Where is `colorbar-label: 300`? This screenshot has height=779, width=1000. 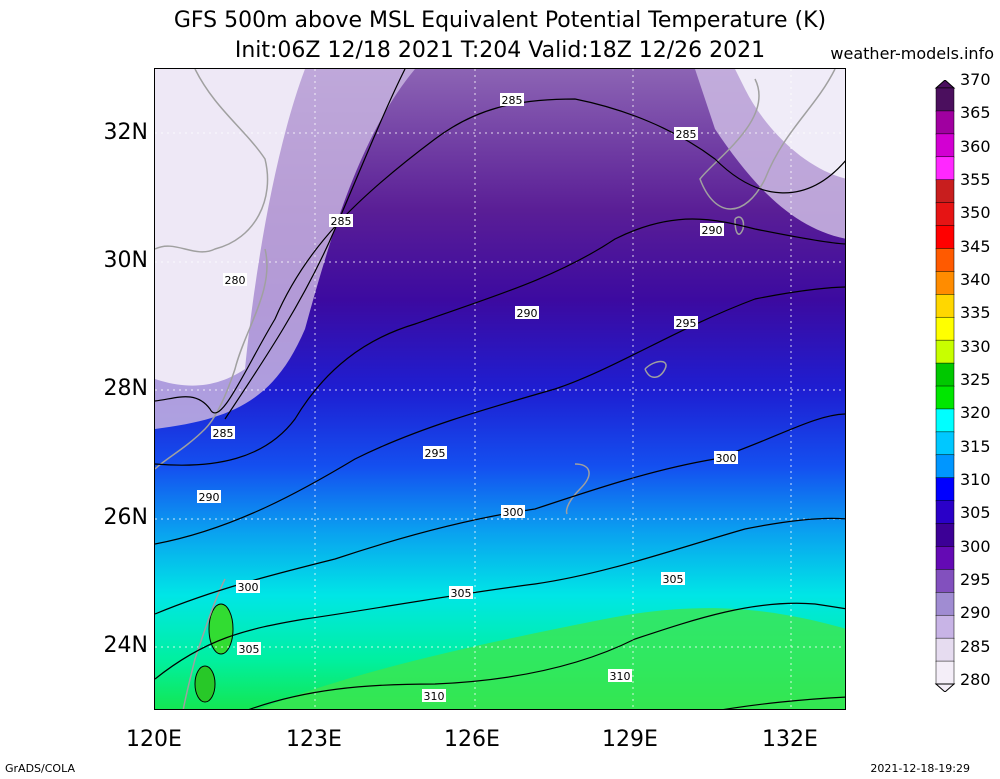
colorbar-label: 300 is located at coordinates (975, 546).